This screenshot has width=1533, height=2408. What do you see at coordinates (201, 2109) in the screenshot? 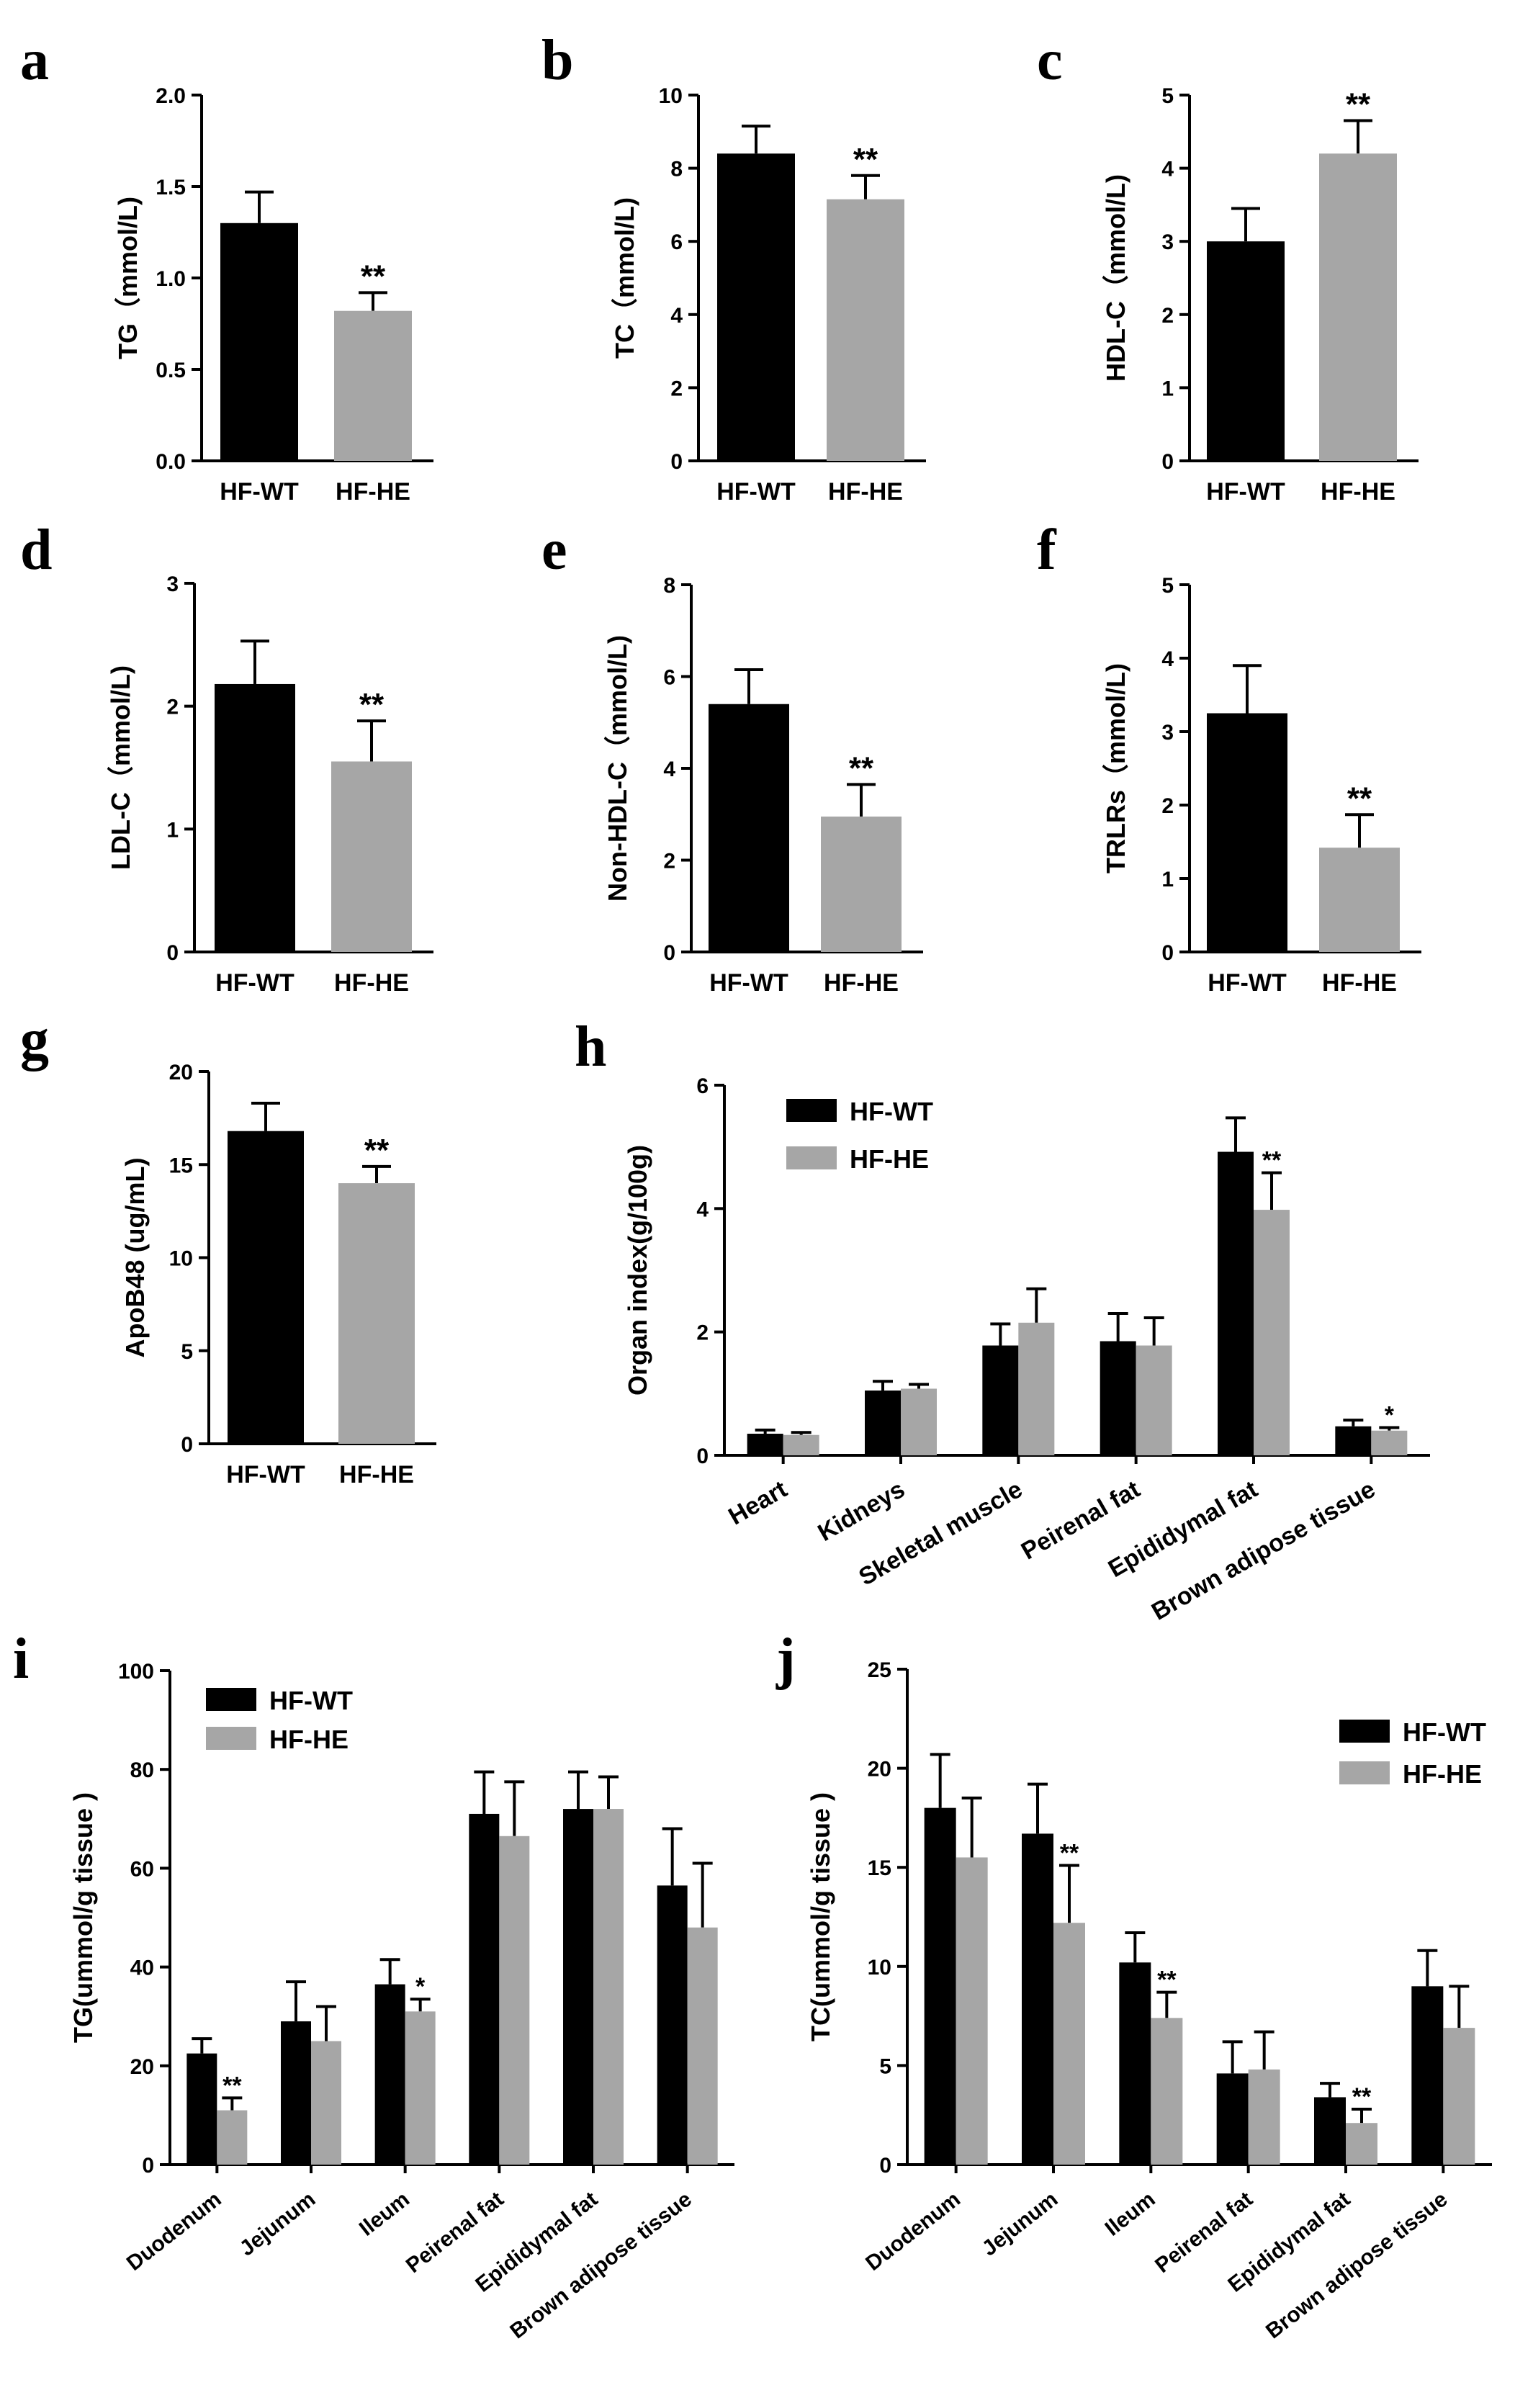
I see `bar-HF-WT-Duodenum` at bounding box center [201, 2109].